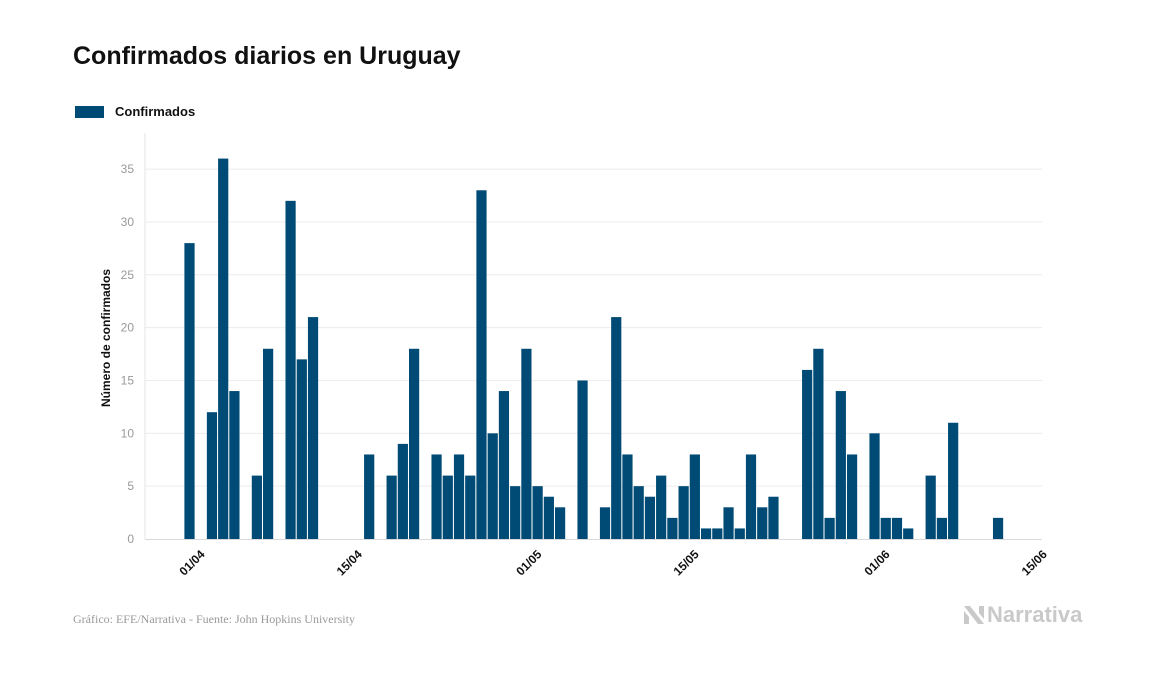 The image size is (1157, 674). What do you see at coordinates (130, 486) in the screenshot?
I see `y-tick-label: 5` at bounding box center [130, 486].